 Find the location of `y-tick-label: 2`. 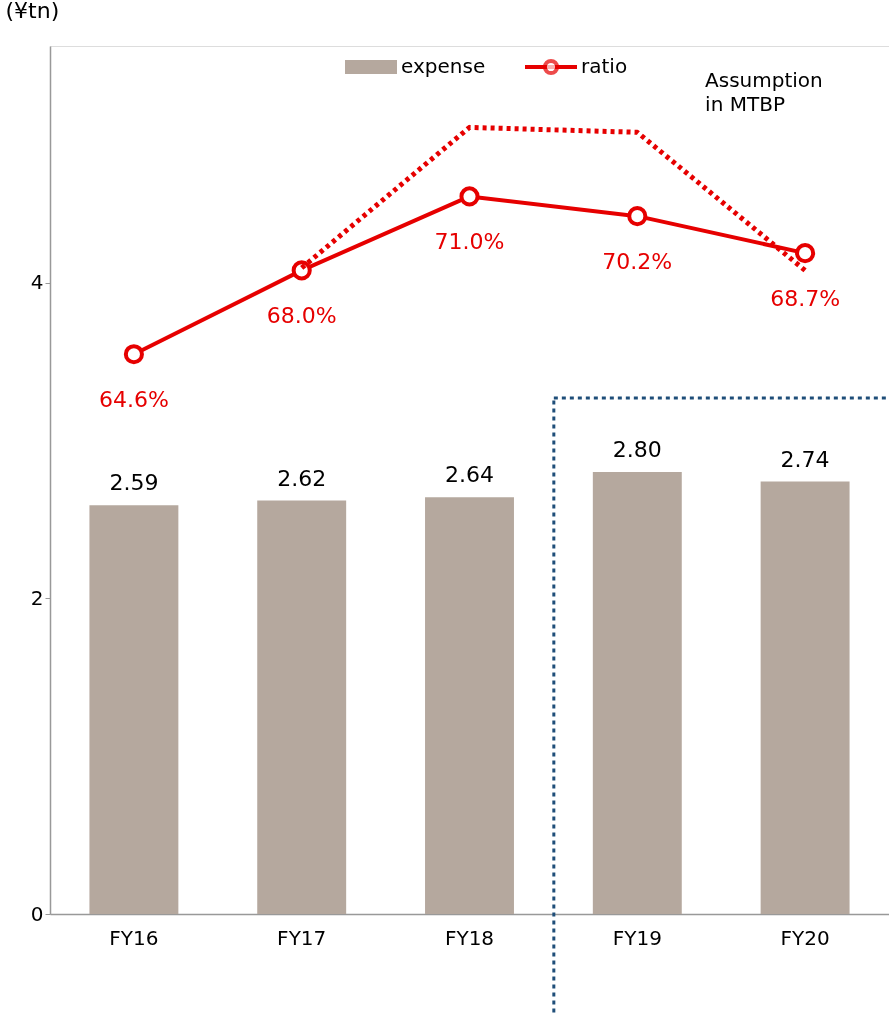

y-tick-label: 2 is located at coordinates (37, 597).